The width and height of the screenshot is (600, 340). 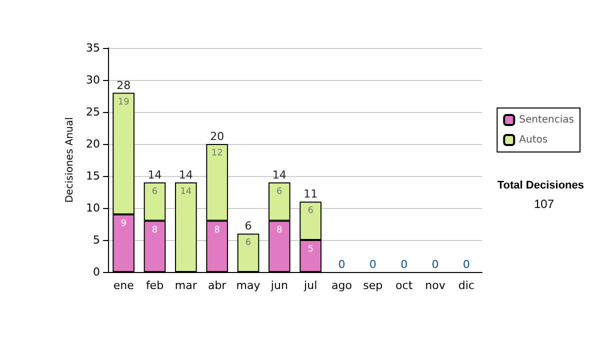 I want to click on y-tick-label: 30, so click(x=93, y=80).